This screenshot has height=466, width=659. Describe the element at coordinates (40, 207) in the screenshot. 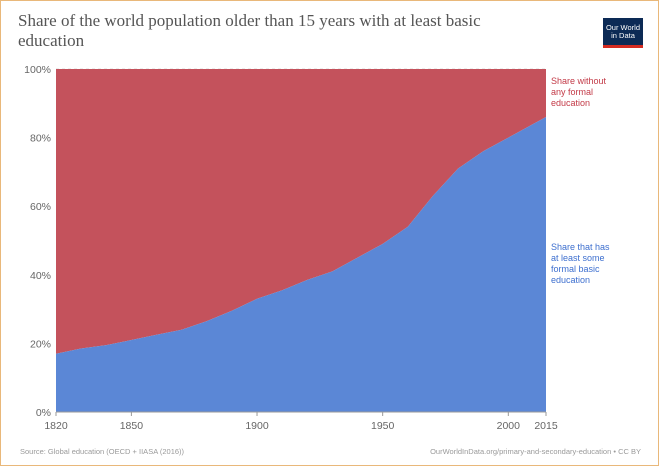

I see `y-tick-label: 60%` at that location.